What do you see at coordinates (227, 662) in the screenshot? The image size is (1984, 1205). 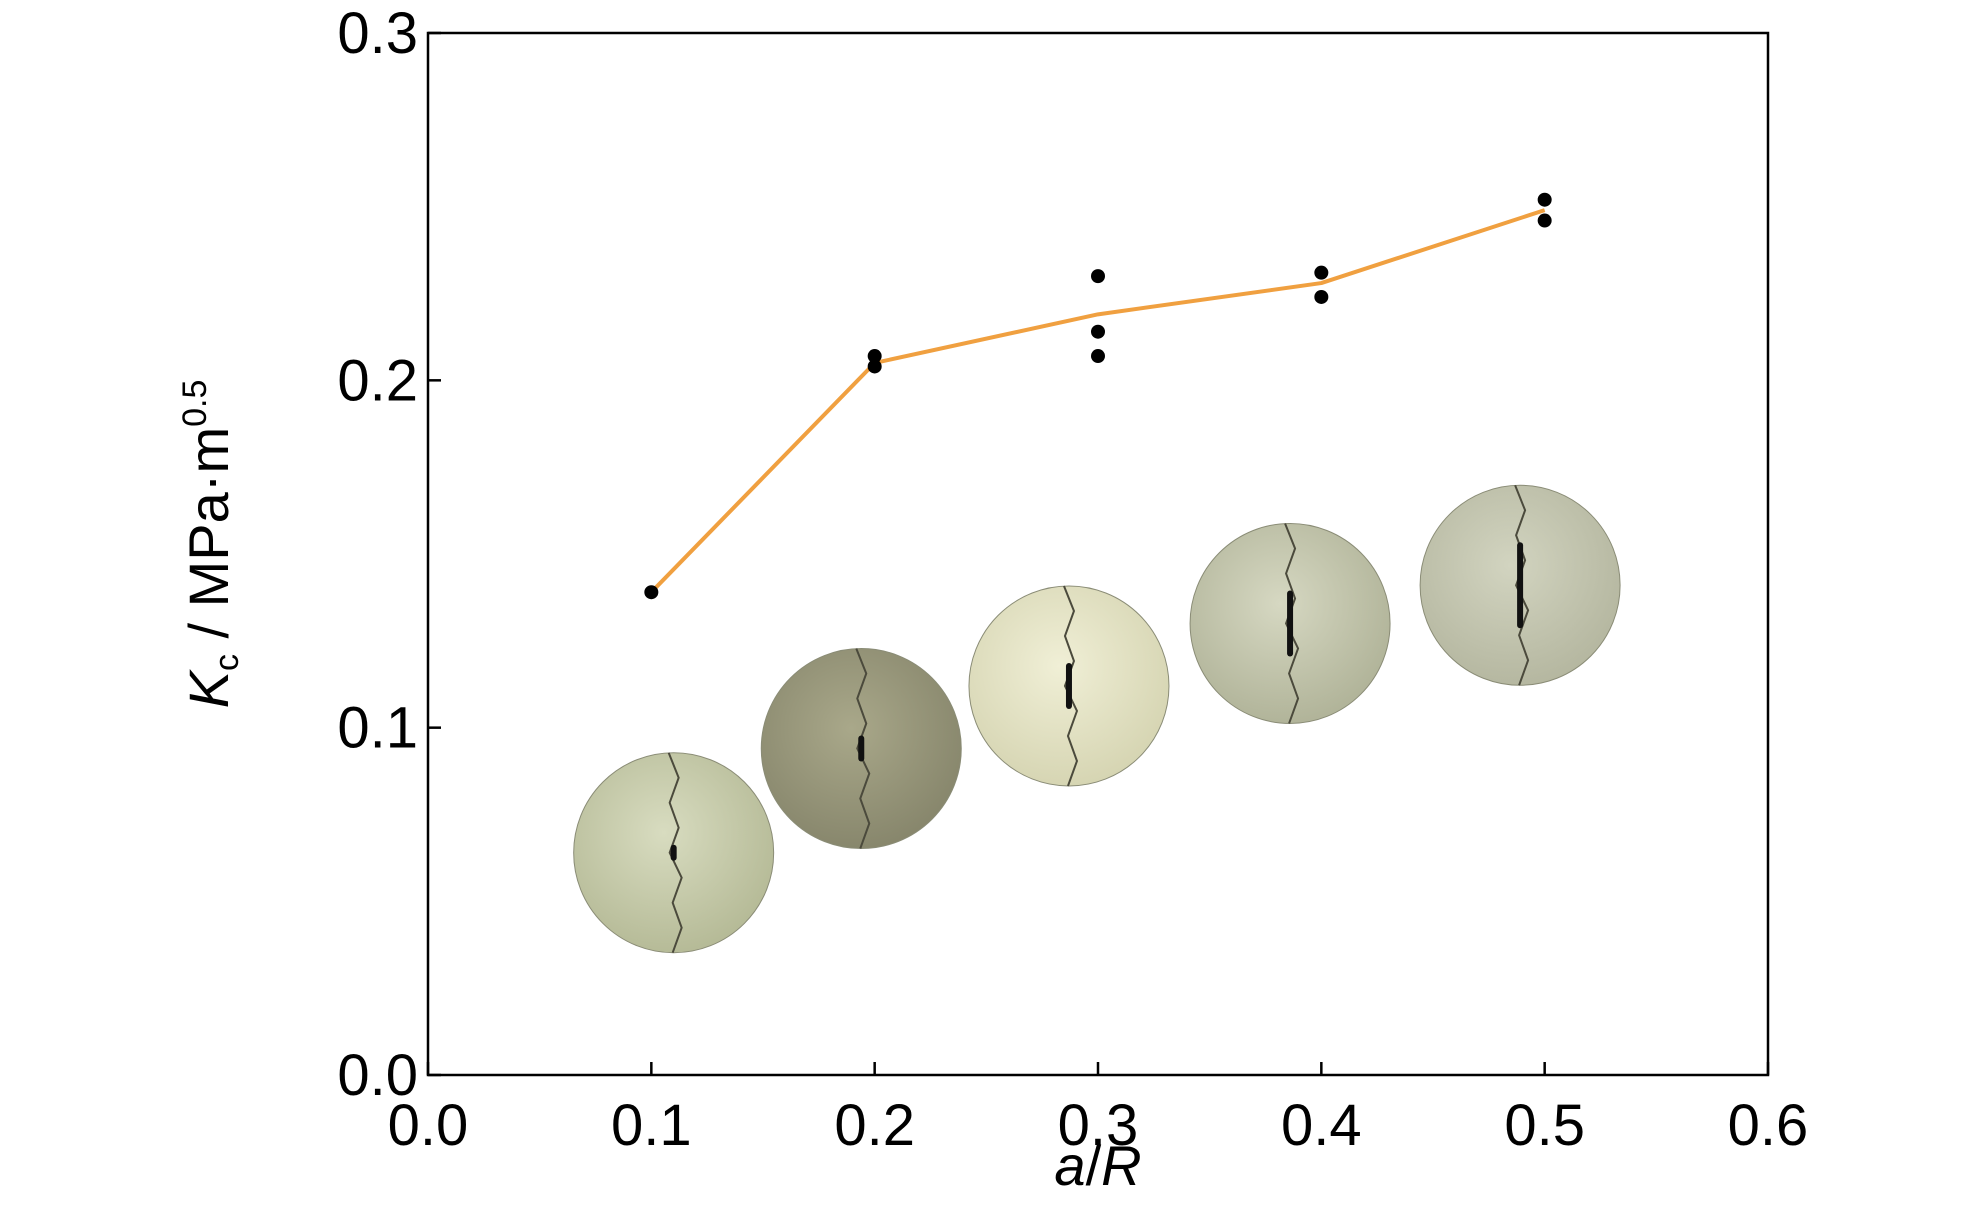 I see `y-axis-title-sub: c` at bounding box center [227, 662].